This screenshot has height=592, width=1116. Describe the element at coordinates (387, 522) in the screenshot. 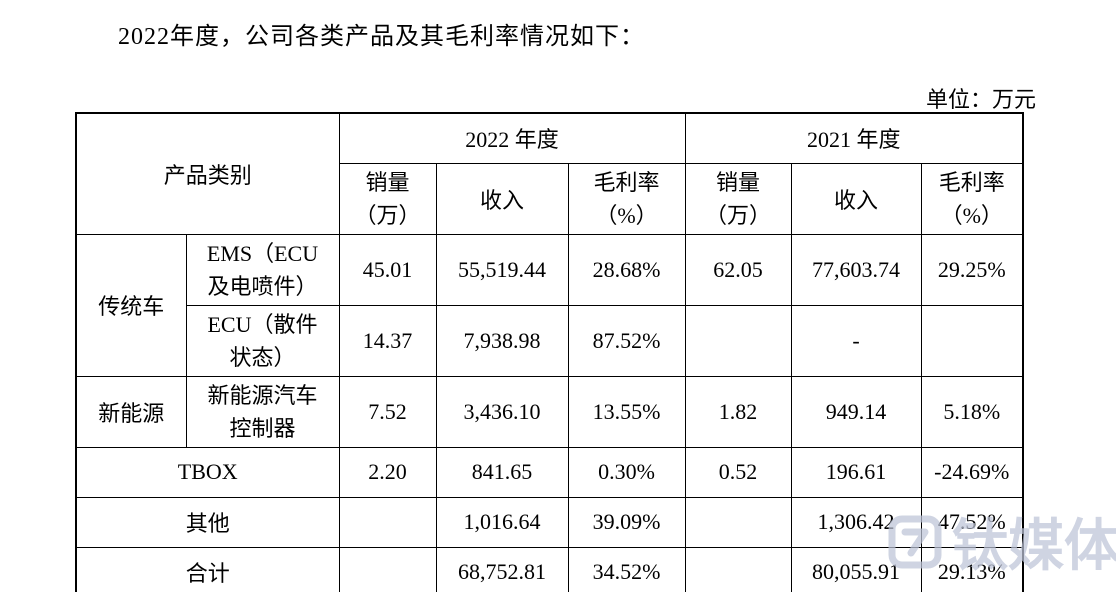

I see `other-sales-2022` at that location.